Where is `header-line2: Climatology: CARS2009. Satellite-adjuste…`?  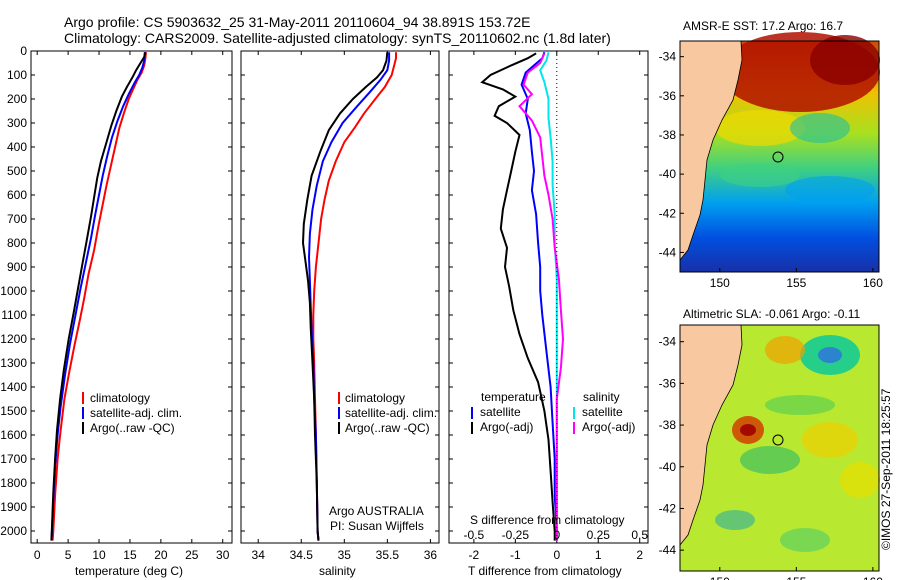
header-line2: Climatology: CARS2009. Satellite-adjuste… is located at coordinates (337, 38).